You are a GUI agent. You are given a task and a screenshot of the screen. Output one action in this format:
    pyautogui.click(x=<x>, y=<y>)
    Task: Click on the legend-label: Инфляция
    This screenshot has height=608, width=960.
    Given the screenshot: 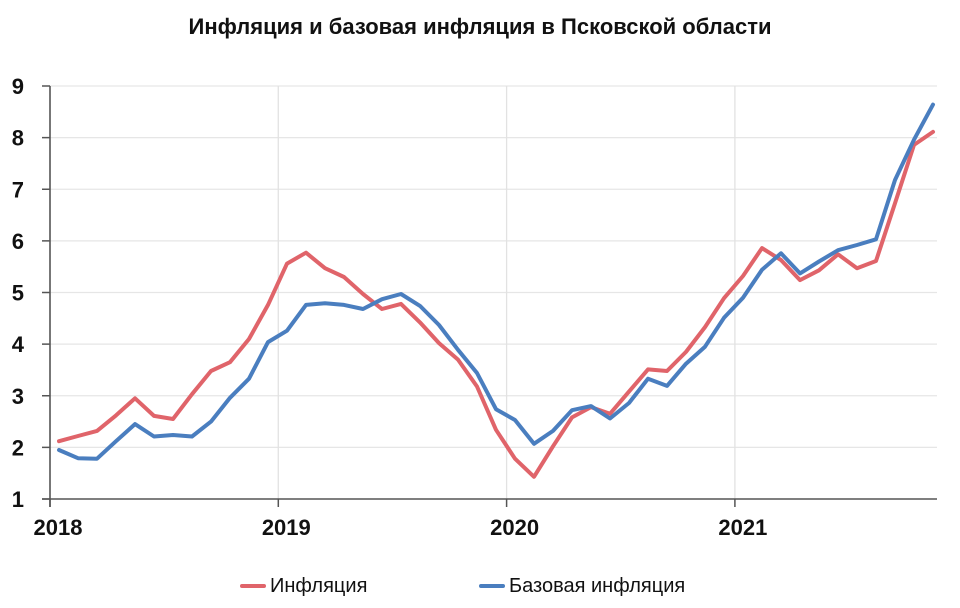 What is the action you would take?
    pyautogui.click(x=319, y=585)
    